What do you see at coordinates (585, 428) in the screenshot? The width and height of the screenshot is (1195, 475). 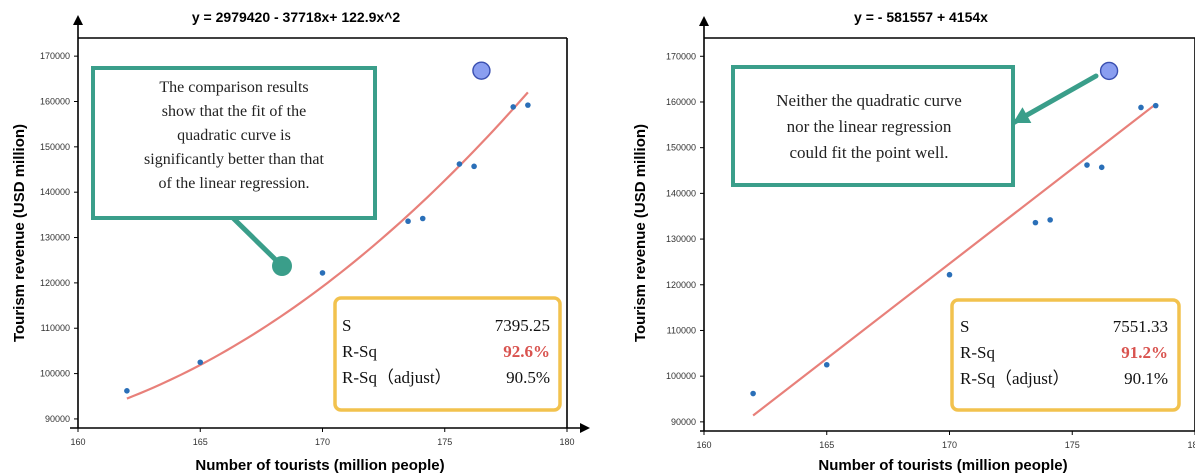 I see `x-axis-arrowhead` at bounding box center [585, 428].